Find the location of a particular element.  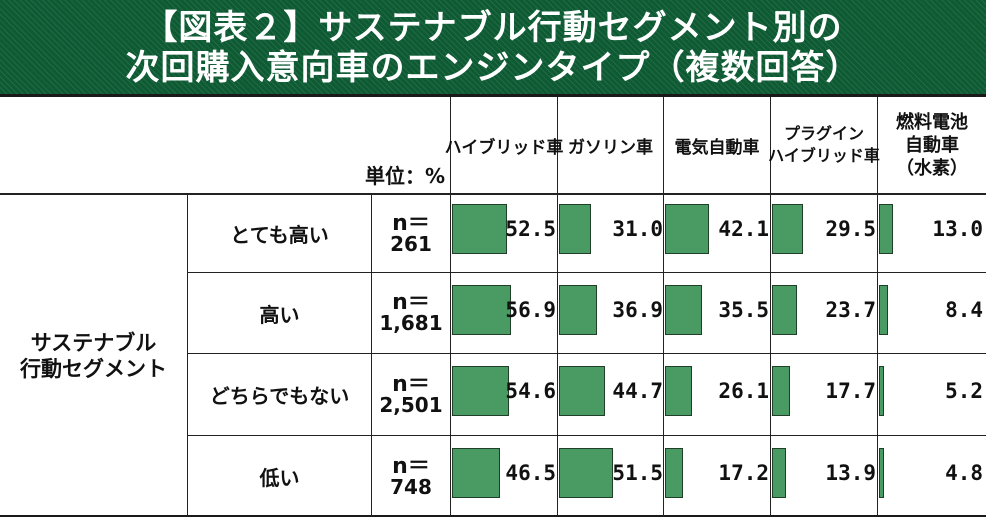

column-header-text: 燃料電池 is located at coordinates (932, 122).